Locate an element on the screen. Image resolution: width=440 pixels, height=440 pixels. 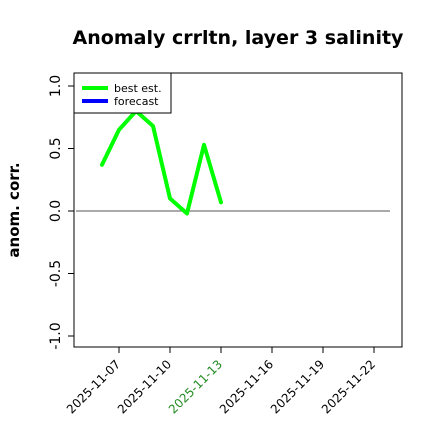
y-tick-label: 1.0 is located at coordinates (56, 86).